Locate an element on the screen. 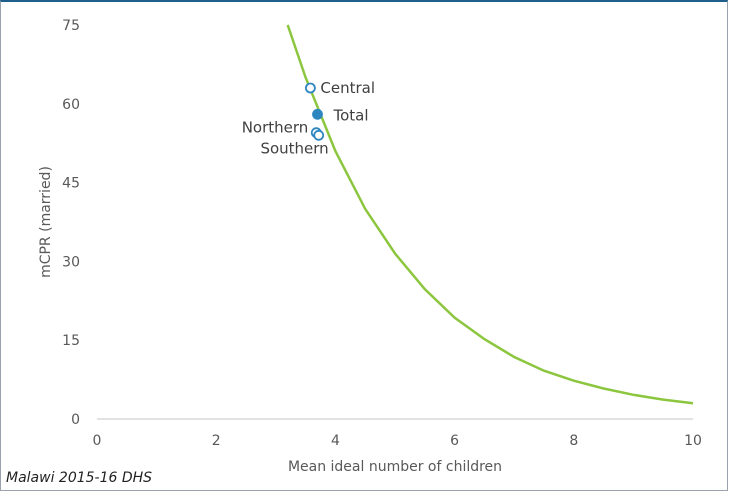 Image resolution: width=730 pixels, height=493 pixels. y-tick-label: 75 is located at coordinates (71, 26).